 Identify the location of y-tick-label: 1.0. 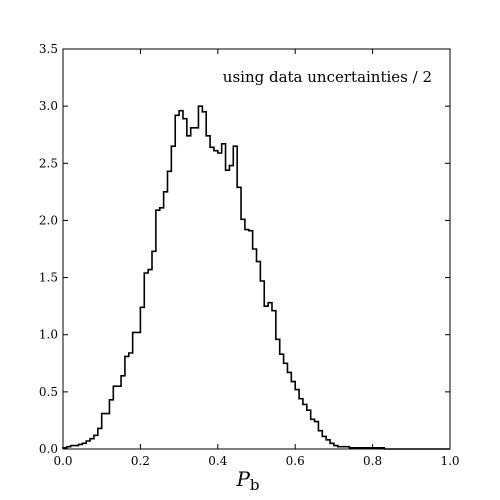
(48, 335).